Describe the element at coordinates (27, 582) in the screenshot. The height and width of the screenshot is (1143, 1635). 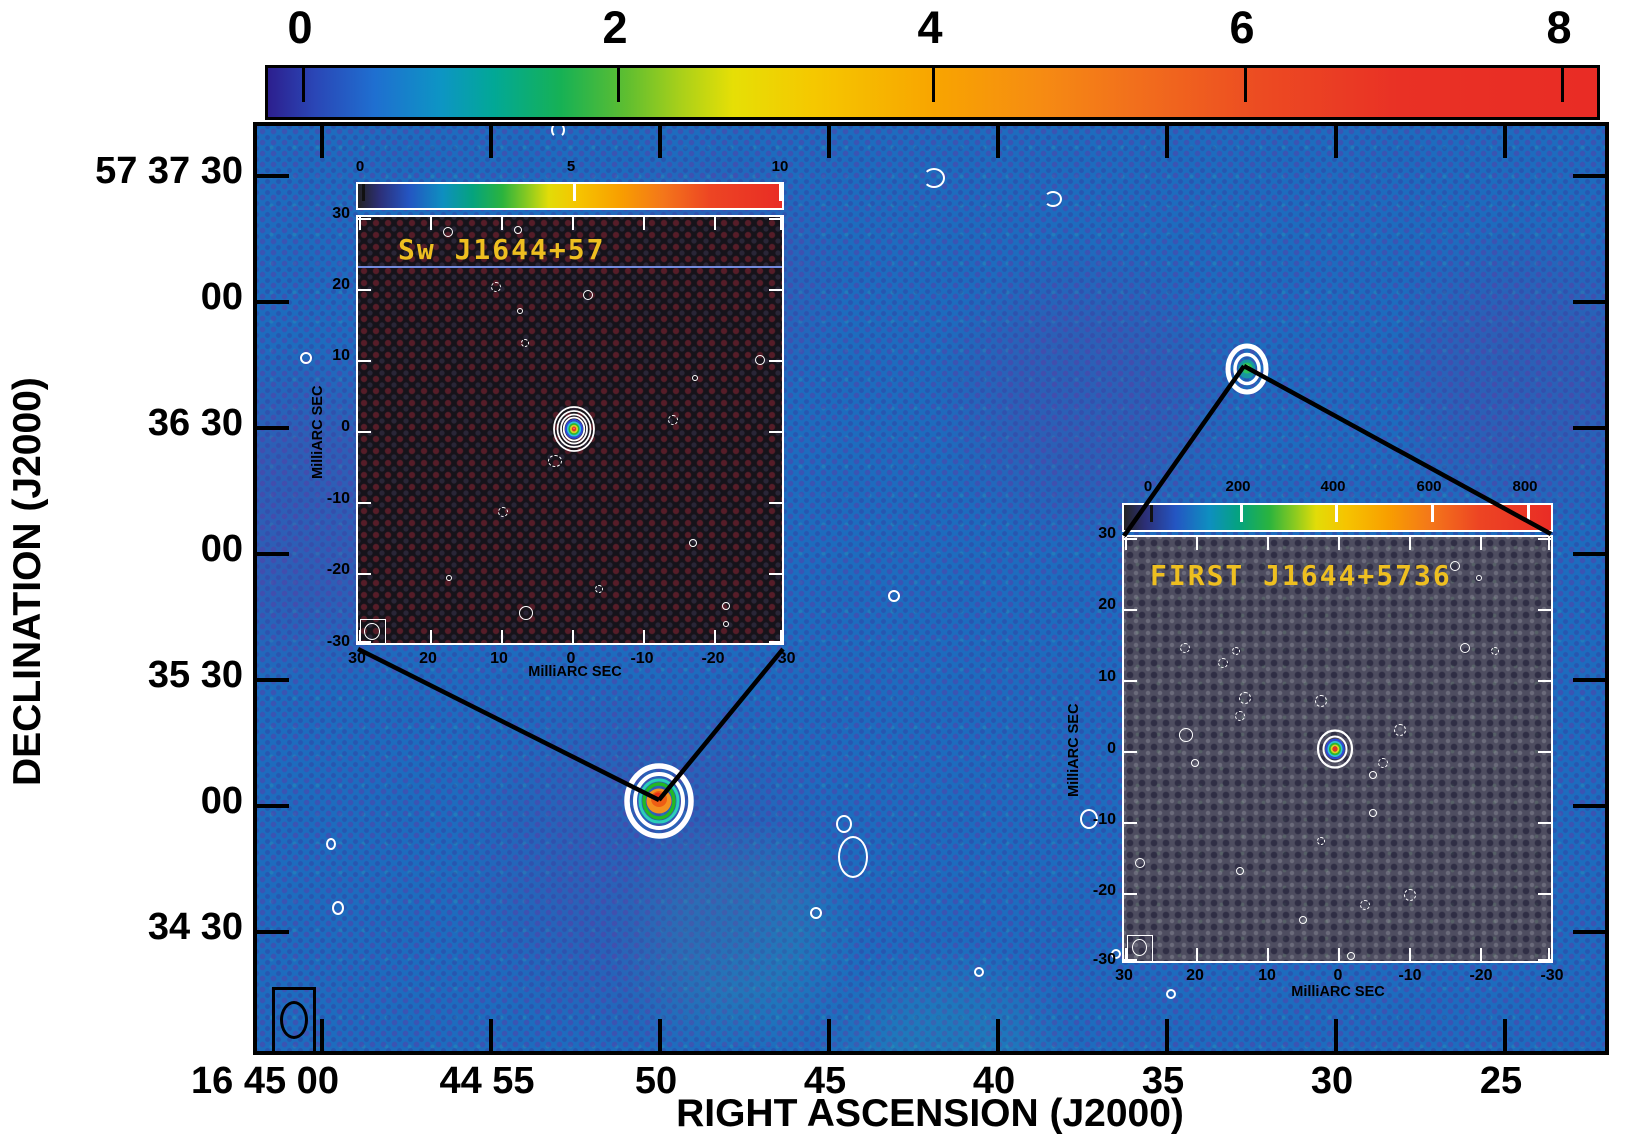
I see `dec-axis-title: DECLINATION (J2000)` at that location.